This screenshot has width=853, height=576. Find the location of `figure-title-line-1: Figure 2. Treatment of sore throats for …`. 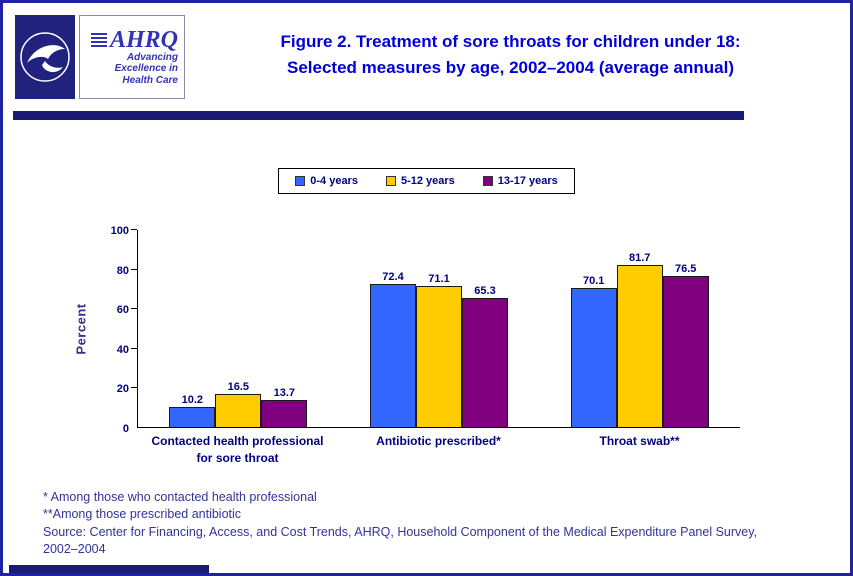

figure-title-line-1: Figure 2. Treatment of sore throats for … is located at coordinates (510, 41).